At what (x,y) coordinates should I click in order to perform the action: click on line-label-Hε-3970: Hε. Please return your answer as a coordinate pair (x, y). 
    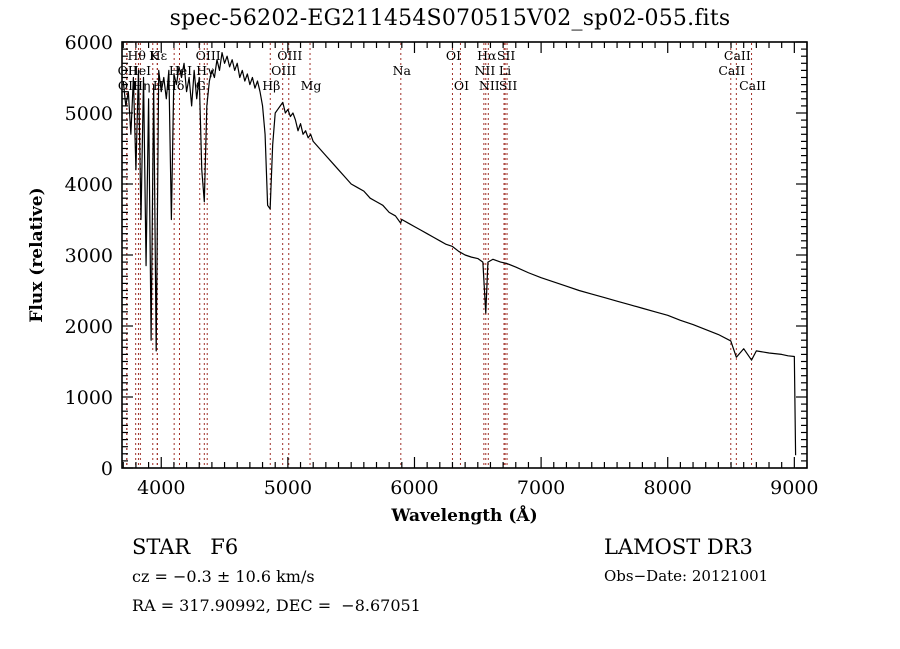
    Looking at the image, I should click on (158, 55).